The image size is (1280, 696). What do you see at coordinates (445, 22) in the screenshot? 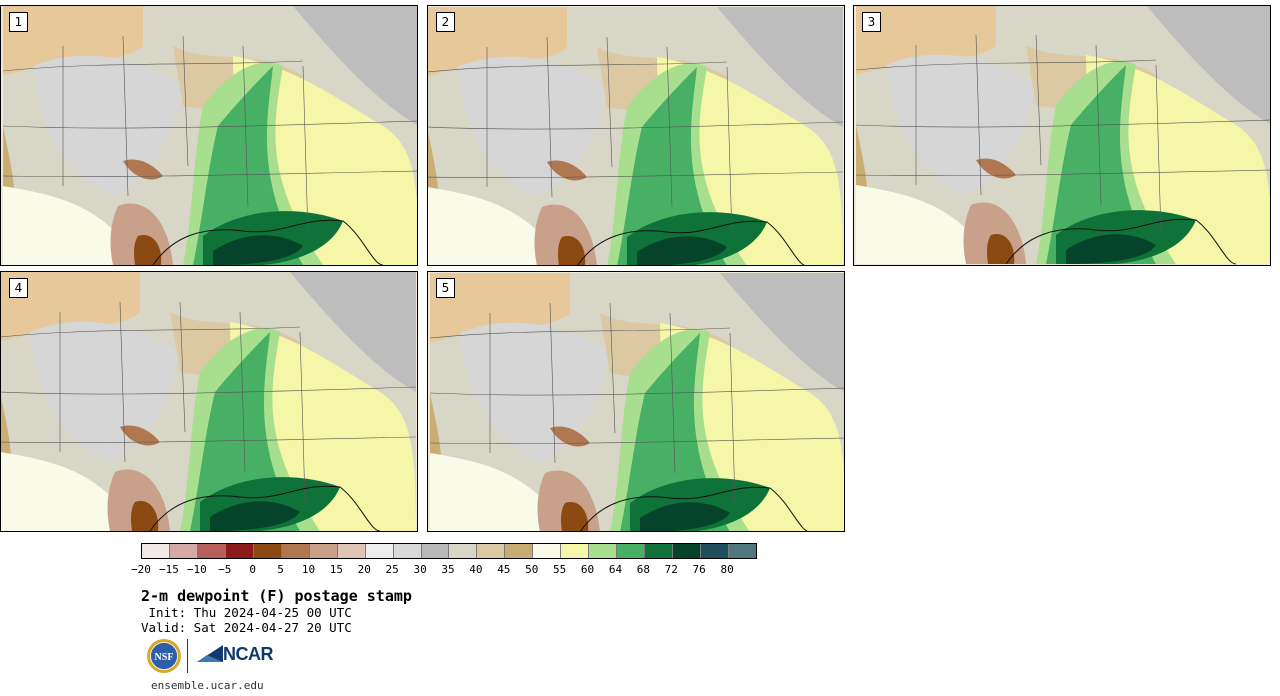
I see `member-number-badge: 2` at bounding box center [445, 22].